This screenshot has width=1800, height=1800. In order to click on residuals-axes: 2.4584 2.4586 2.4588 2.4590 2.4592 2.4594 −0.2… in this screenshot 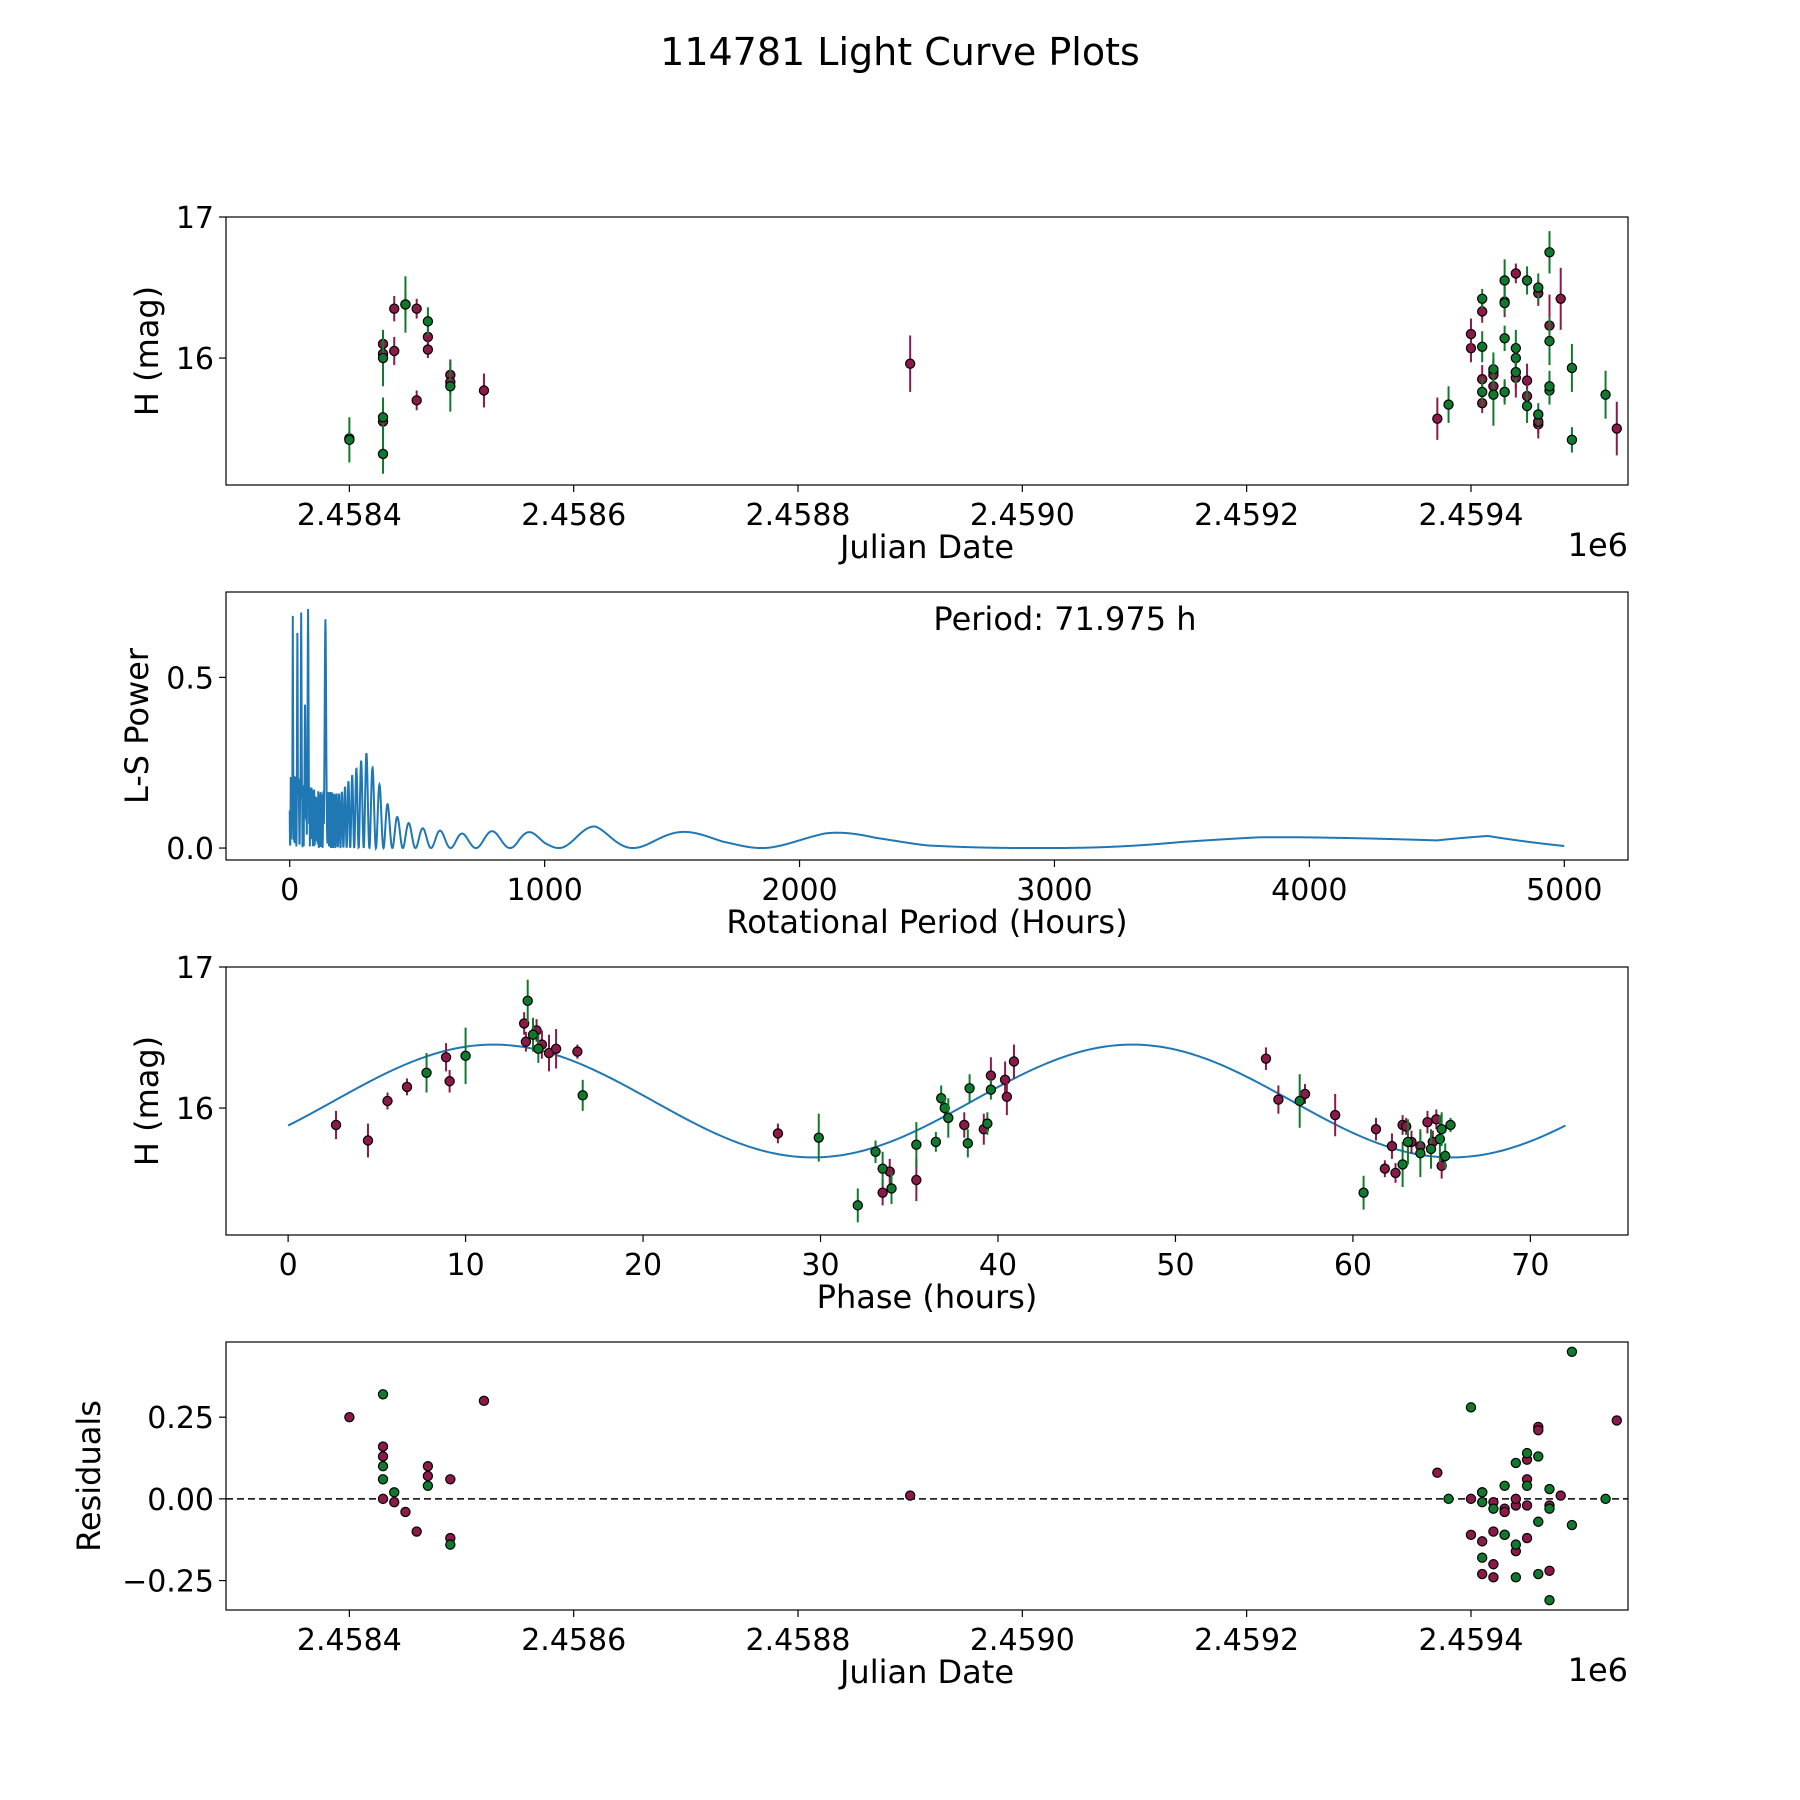, I will do `click(822, 1529)`.